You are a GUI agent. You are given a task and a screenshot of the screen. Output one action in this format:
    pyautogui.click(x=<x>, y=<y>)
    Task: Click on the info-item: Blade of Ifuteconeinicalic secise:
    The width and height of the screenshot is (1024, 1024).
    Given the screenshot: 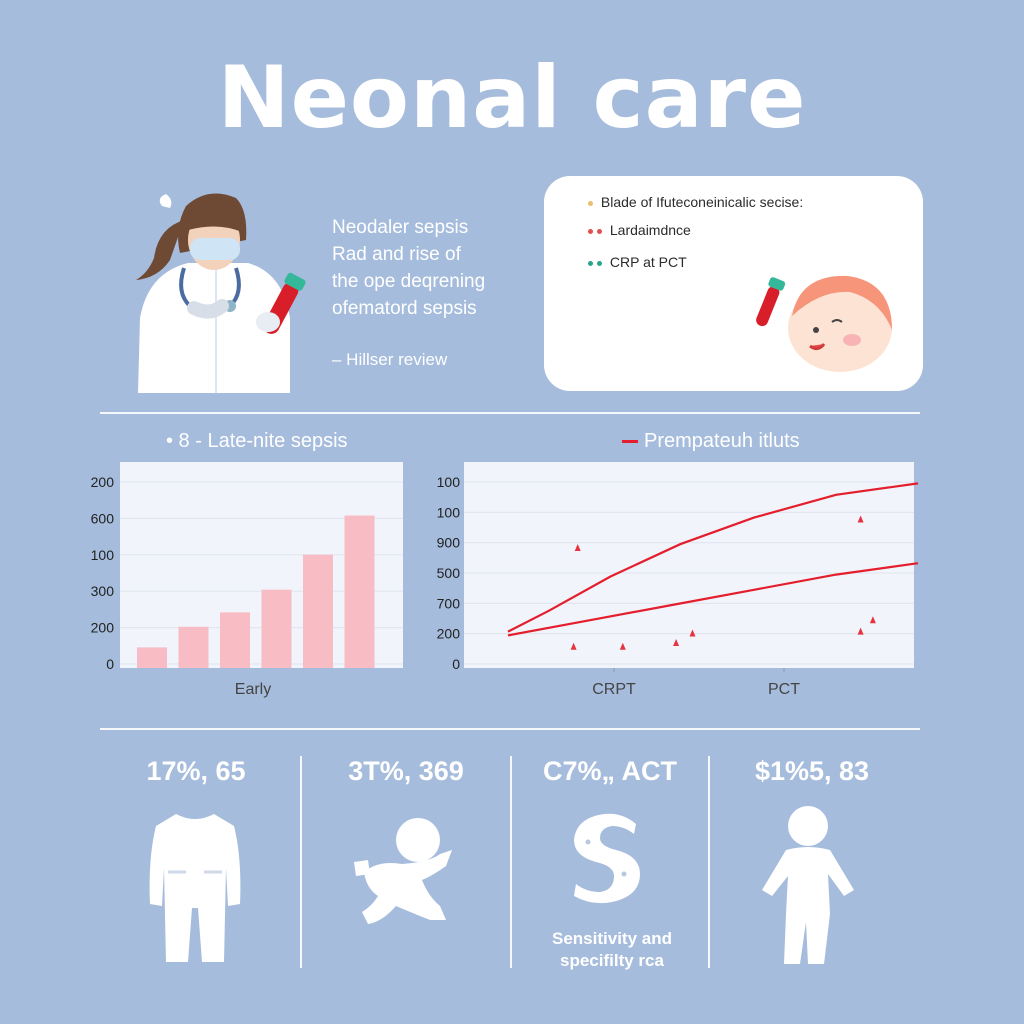 What is the action you would take?
    pyautogui.click(x=695, y=202)
    